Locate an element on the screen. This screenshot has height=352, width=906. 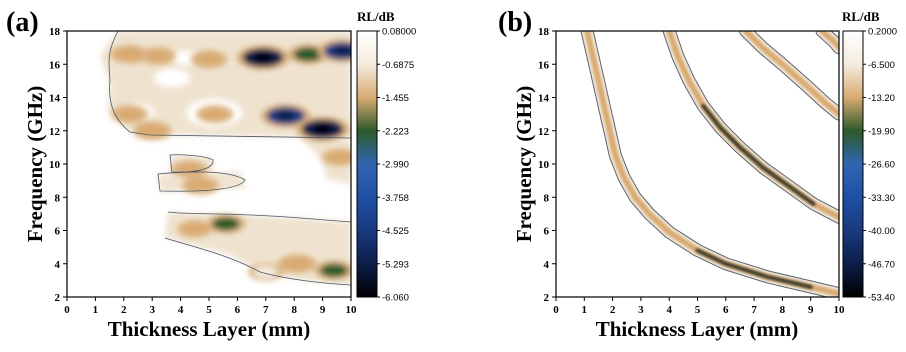
y-tick-label-a-1: 4 is located at coordinates (58, 265).